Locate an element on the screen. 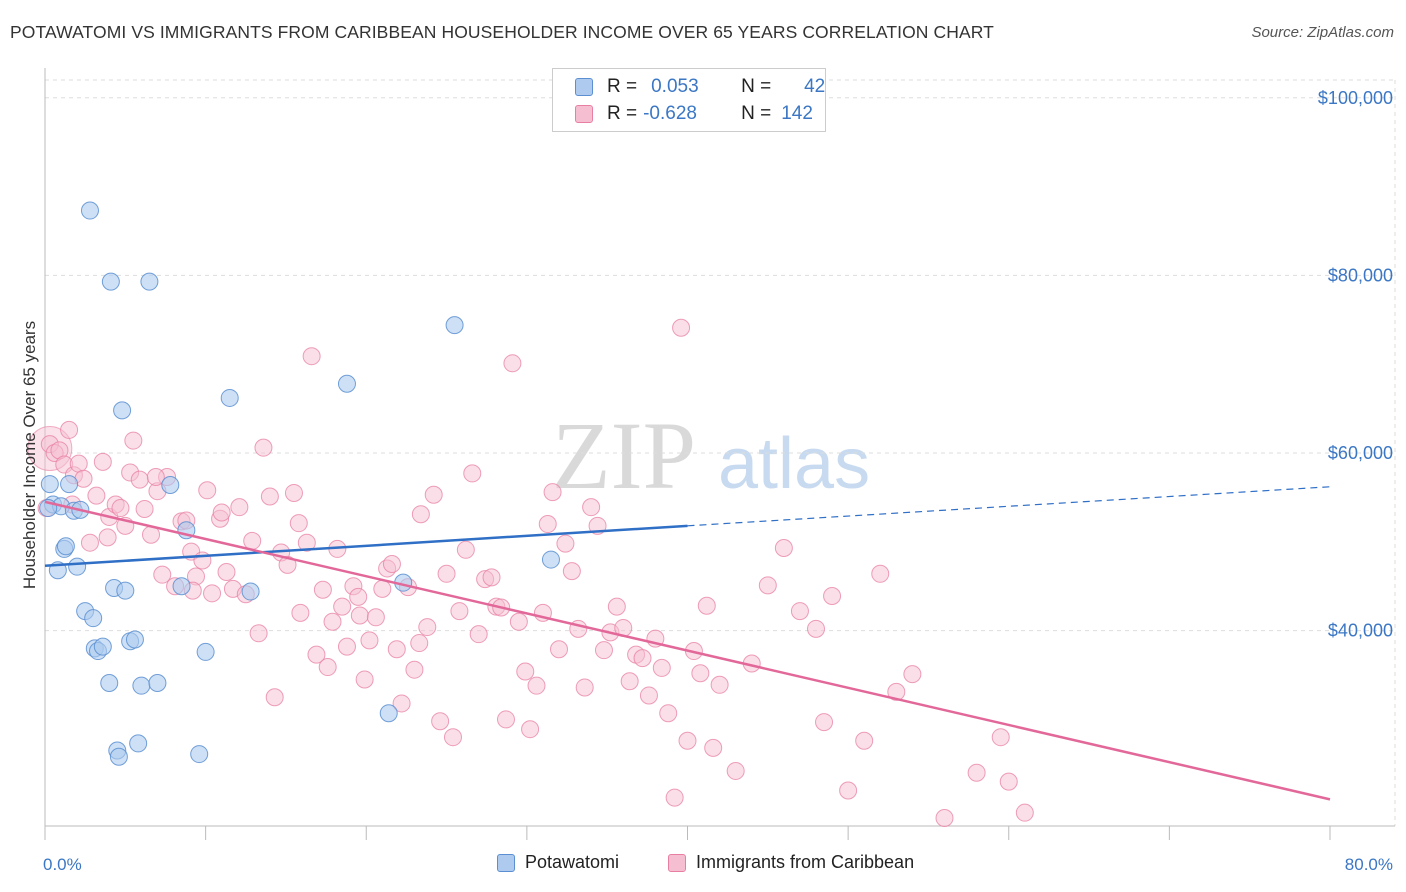  series-legend-label: Immigrants from Caribbean is located at coordinates (805, 862).